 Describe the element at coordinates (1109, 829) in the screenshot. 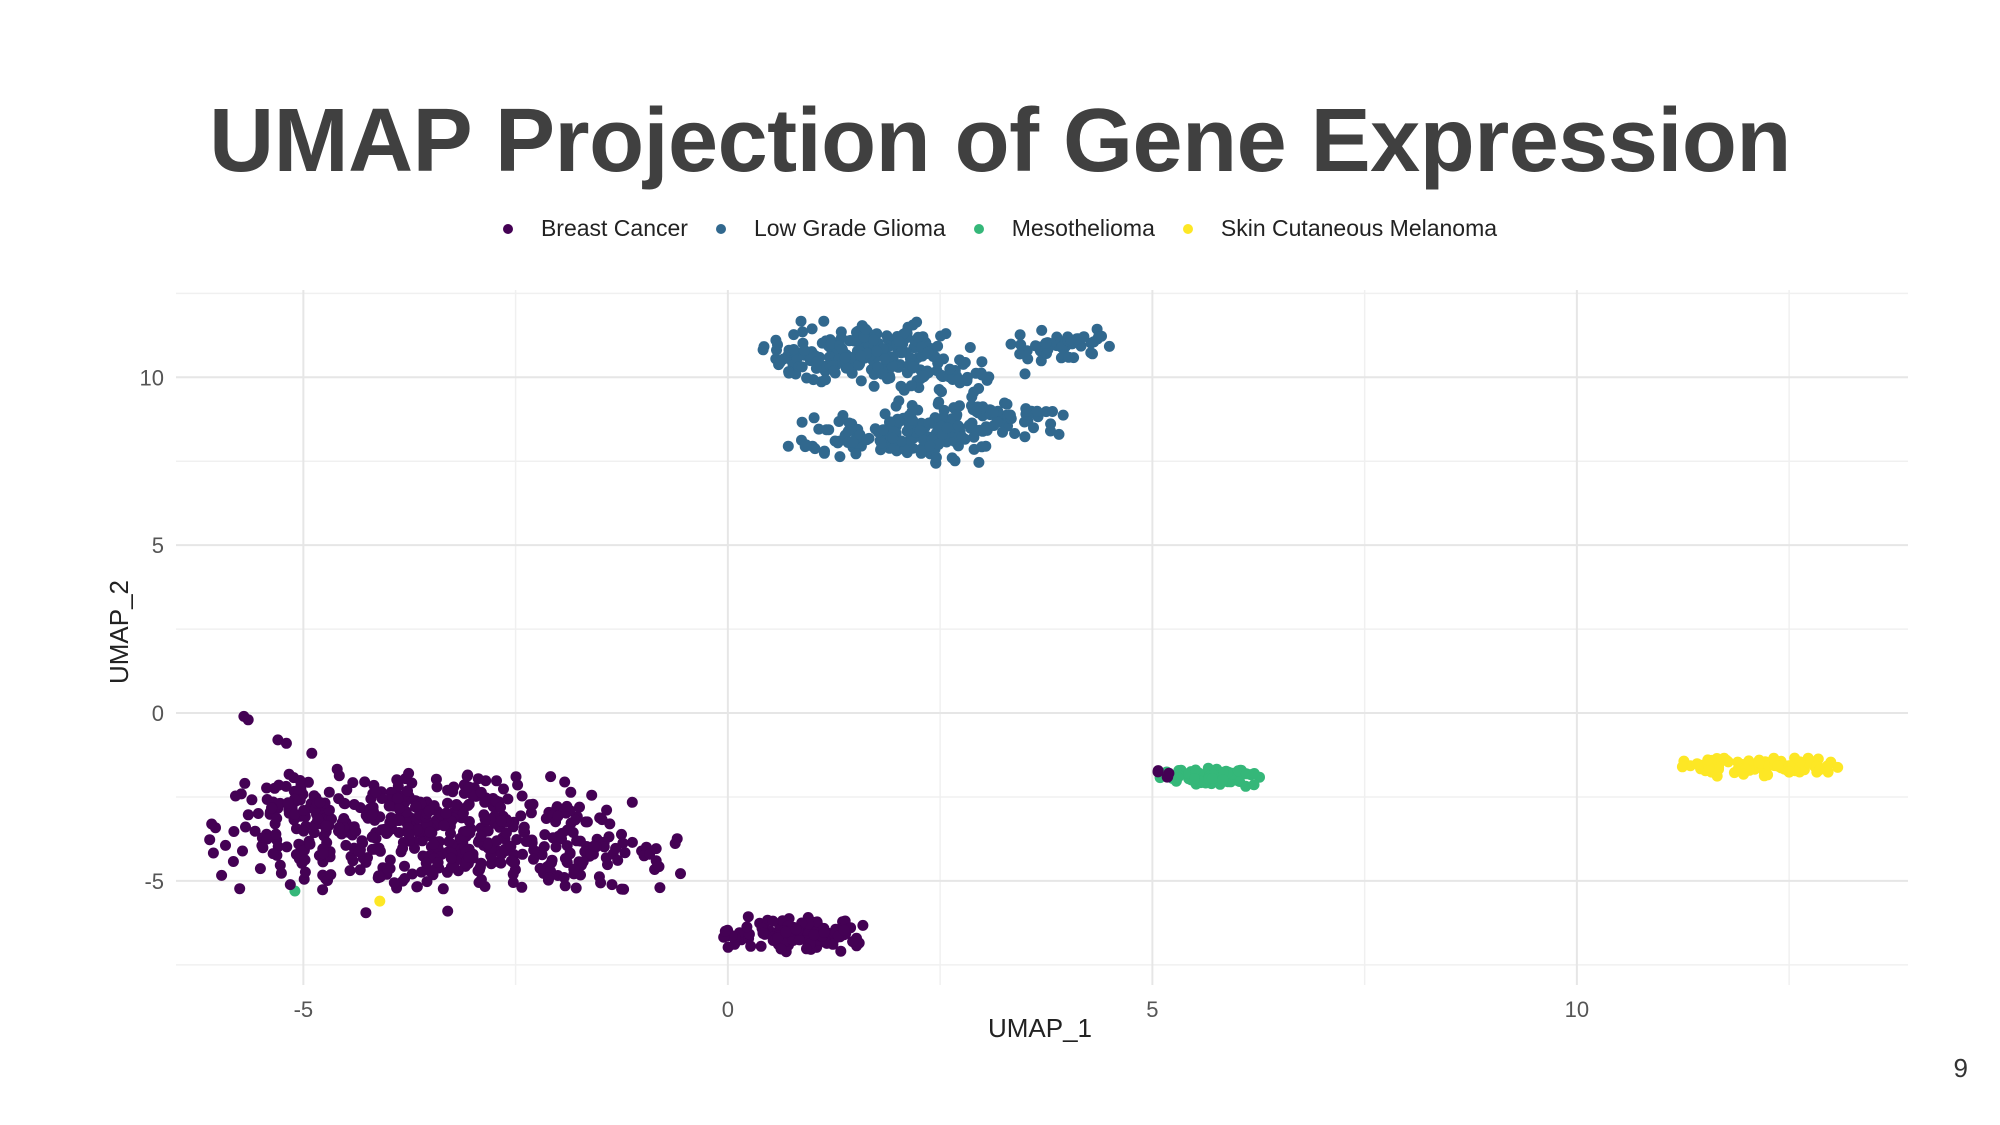

I see `series-skin-cutaneous-melanoma` at that location.